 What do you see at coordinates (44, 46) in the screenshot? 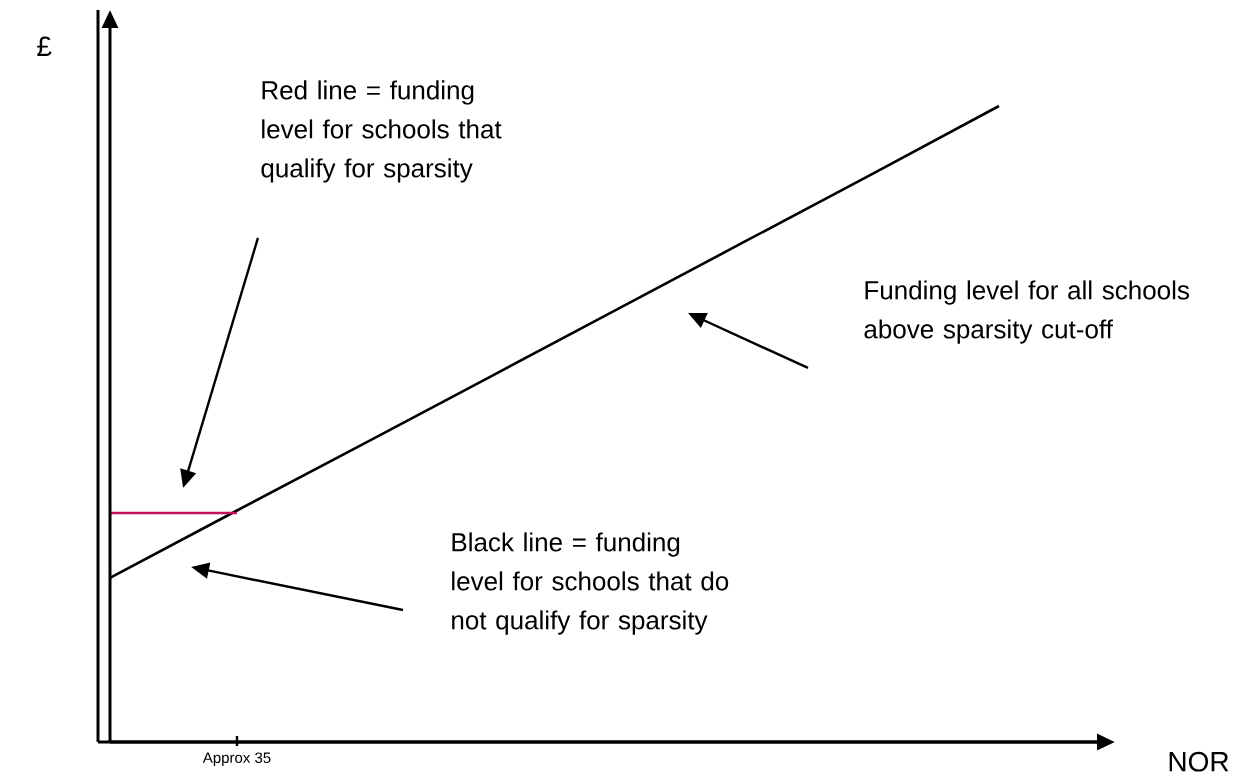
I see `y-axis-title: £` at bounding box center [44, 46].